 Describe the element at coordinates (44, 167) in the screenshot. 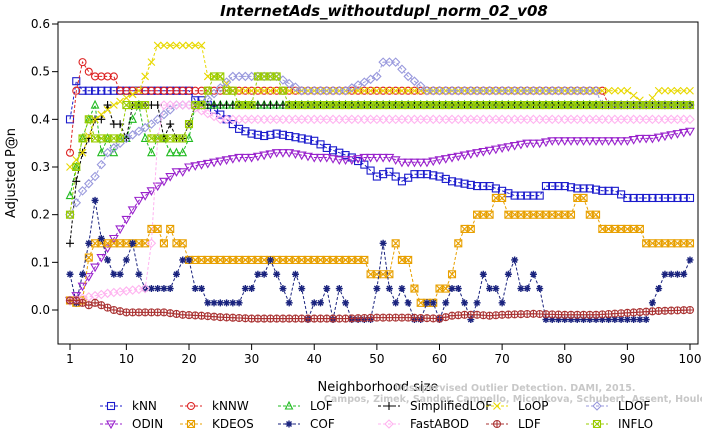

I see `y-axis: 0.0 0.1 0.2 0.3 0.4 0.5 0.6` at that location.